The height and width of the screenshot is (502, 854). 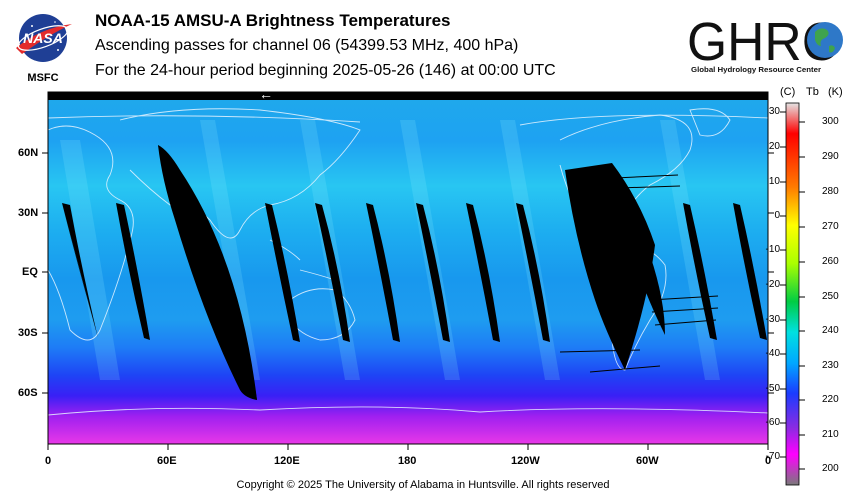 What do you see at coordinates (28, 213) in the screenshot?
I see `lat-label-30n: 30N` at bounding box center [28, 213].